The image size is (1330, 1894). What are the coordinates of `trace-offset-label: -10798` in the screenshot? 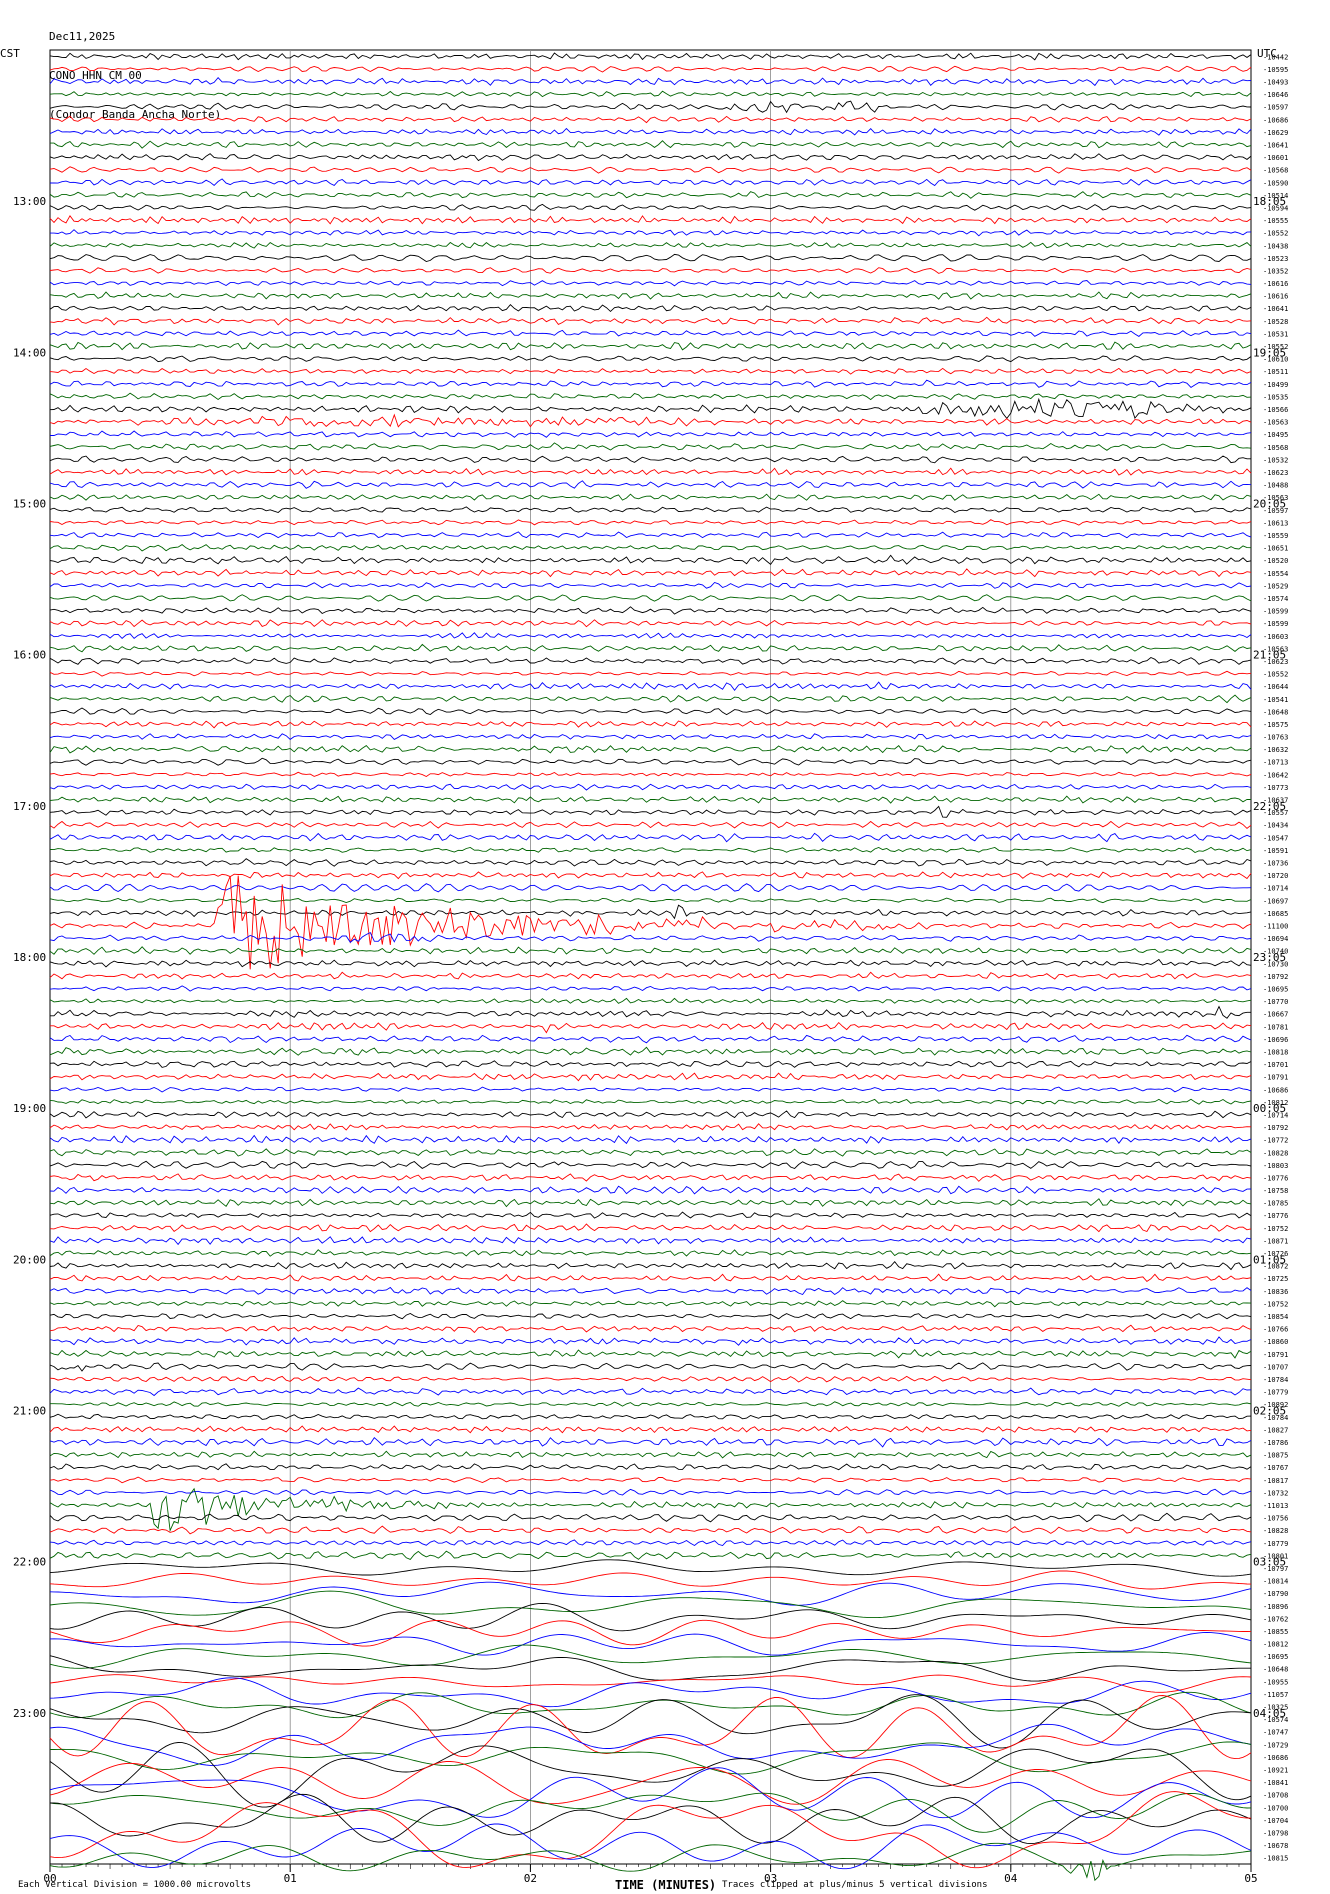 It's located at (1275, 1834).